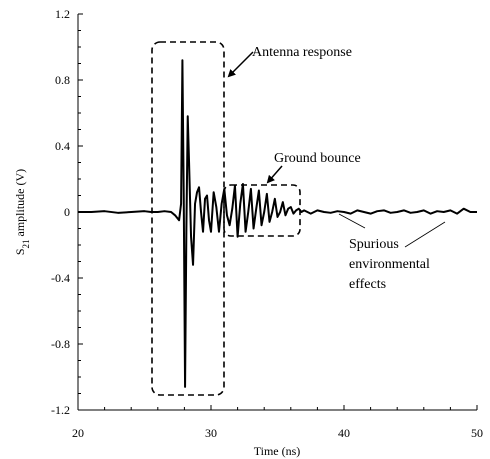  I want to click on y-tick-label: -0.8, so click(60, 344).